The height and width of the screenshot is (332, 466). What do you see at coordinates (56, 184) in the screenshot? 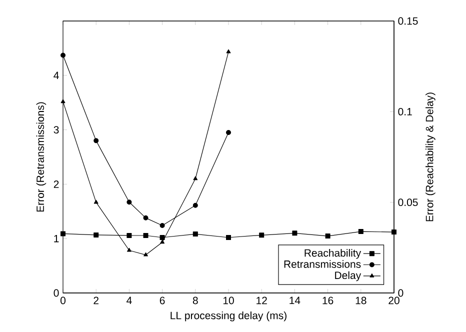
I see `y-tick-label: 2` at bounding box center [56, 184].